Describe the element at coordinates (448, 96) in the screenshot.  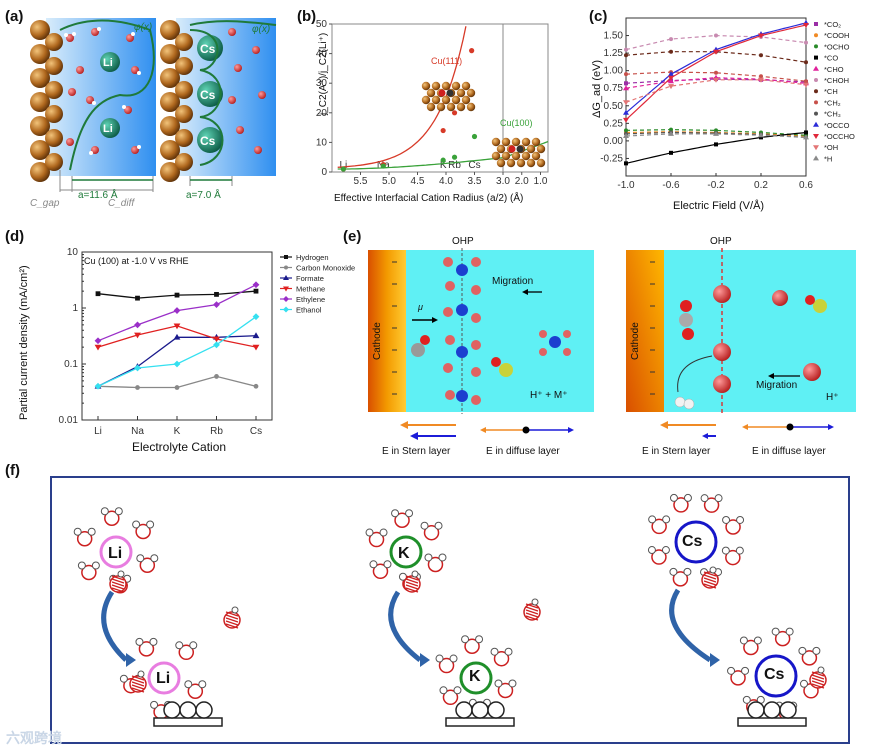
I see `cu111-slab` at that location.